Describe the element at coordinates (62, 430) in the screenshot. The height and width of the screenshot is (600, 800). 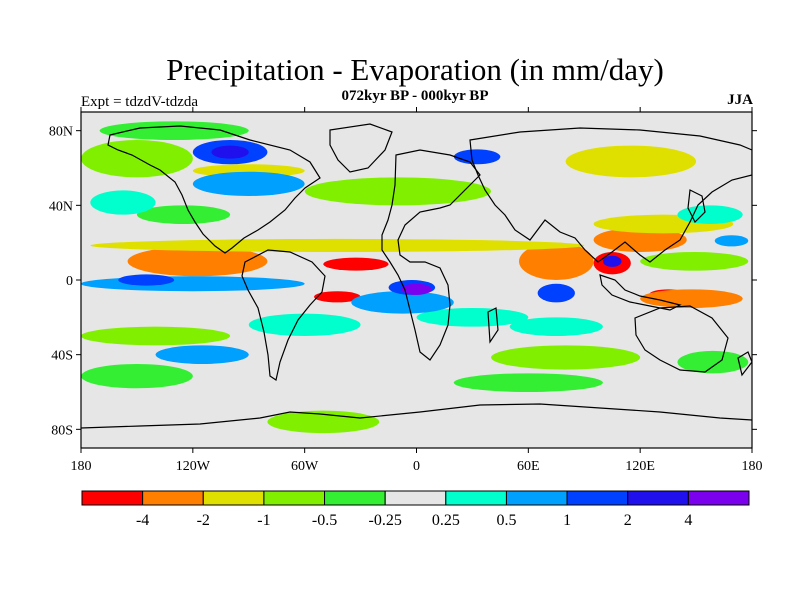
I see `y-tick-label: 80S` at that location.